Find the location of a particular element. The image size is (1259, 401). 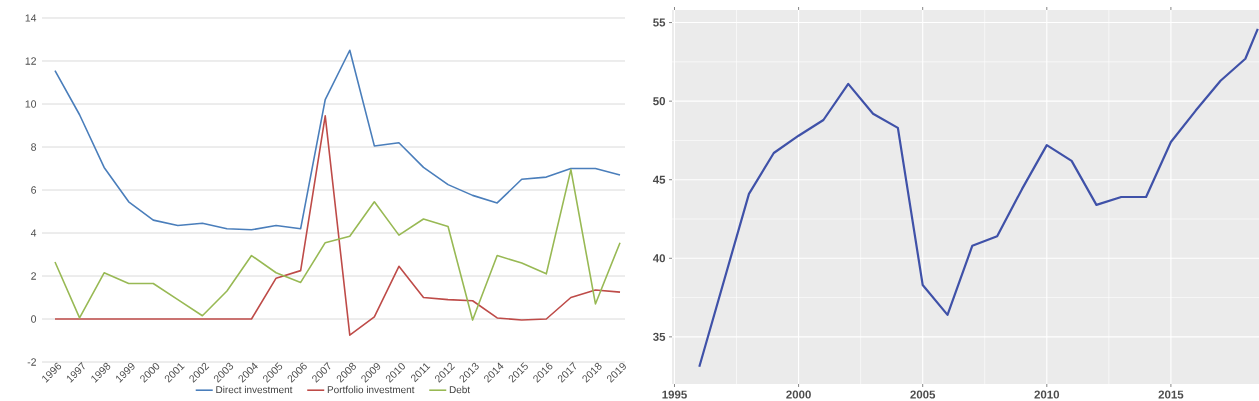

x-tick-label: 2015 is located at coordinates (1171, 394).